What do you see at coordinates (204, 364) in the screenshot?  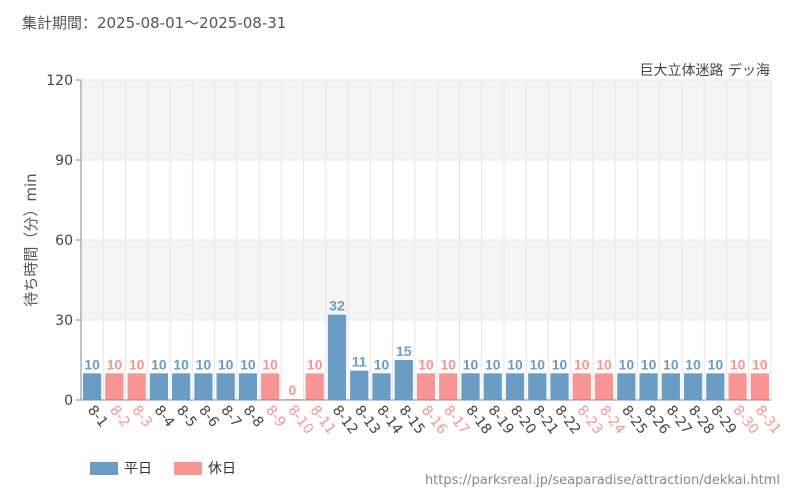 I see `data-label-8-6: 10` at bounding box center [204, 364].